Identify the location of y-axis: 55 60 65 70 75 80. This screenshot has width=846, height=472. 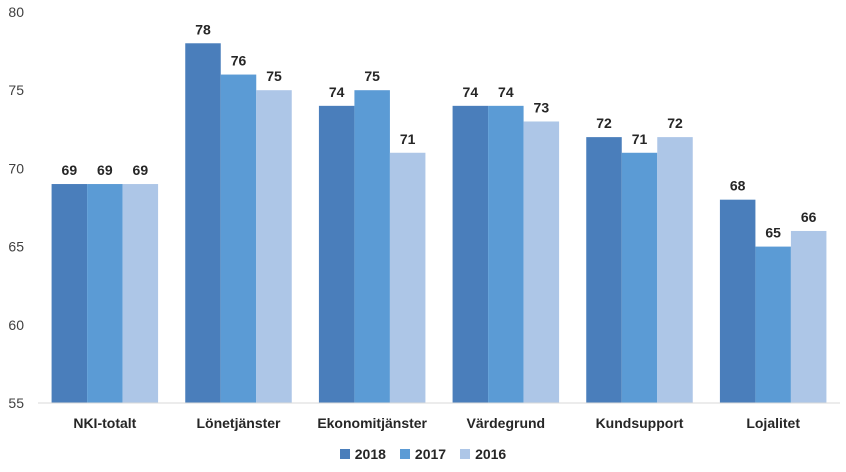
(16, 207).